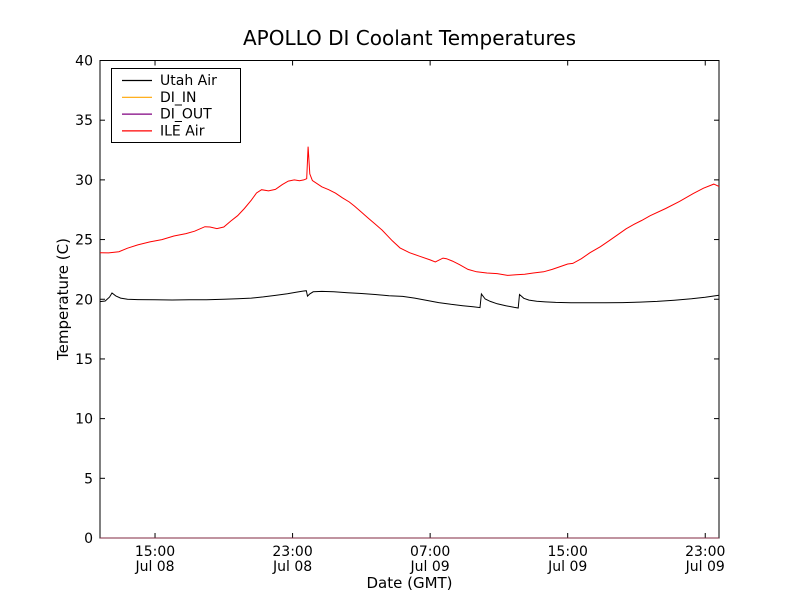 The height and width of the screenshot is (600, 800). Describe the element at coordinates (63, 299) in the screenshot. I see `y-axis-label: Temperature (C)` at that location.